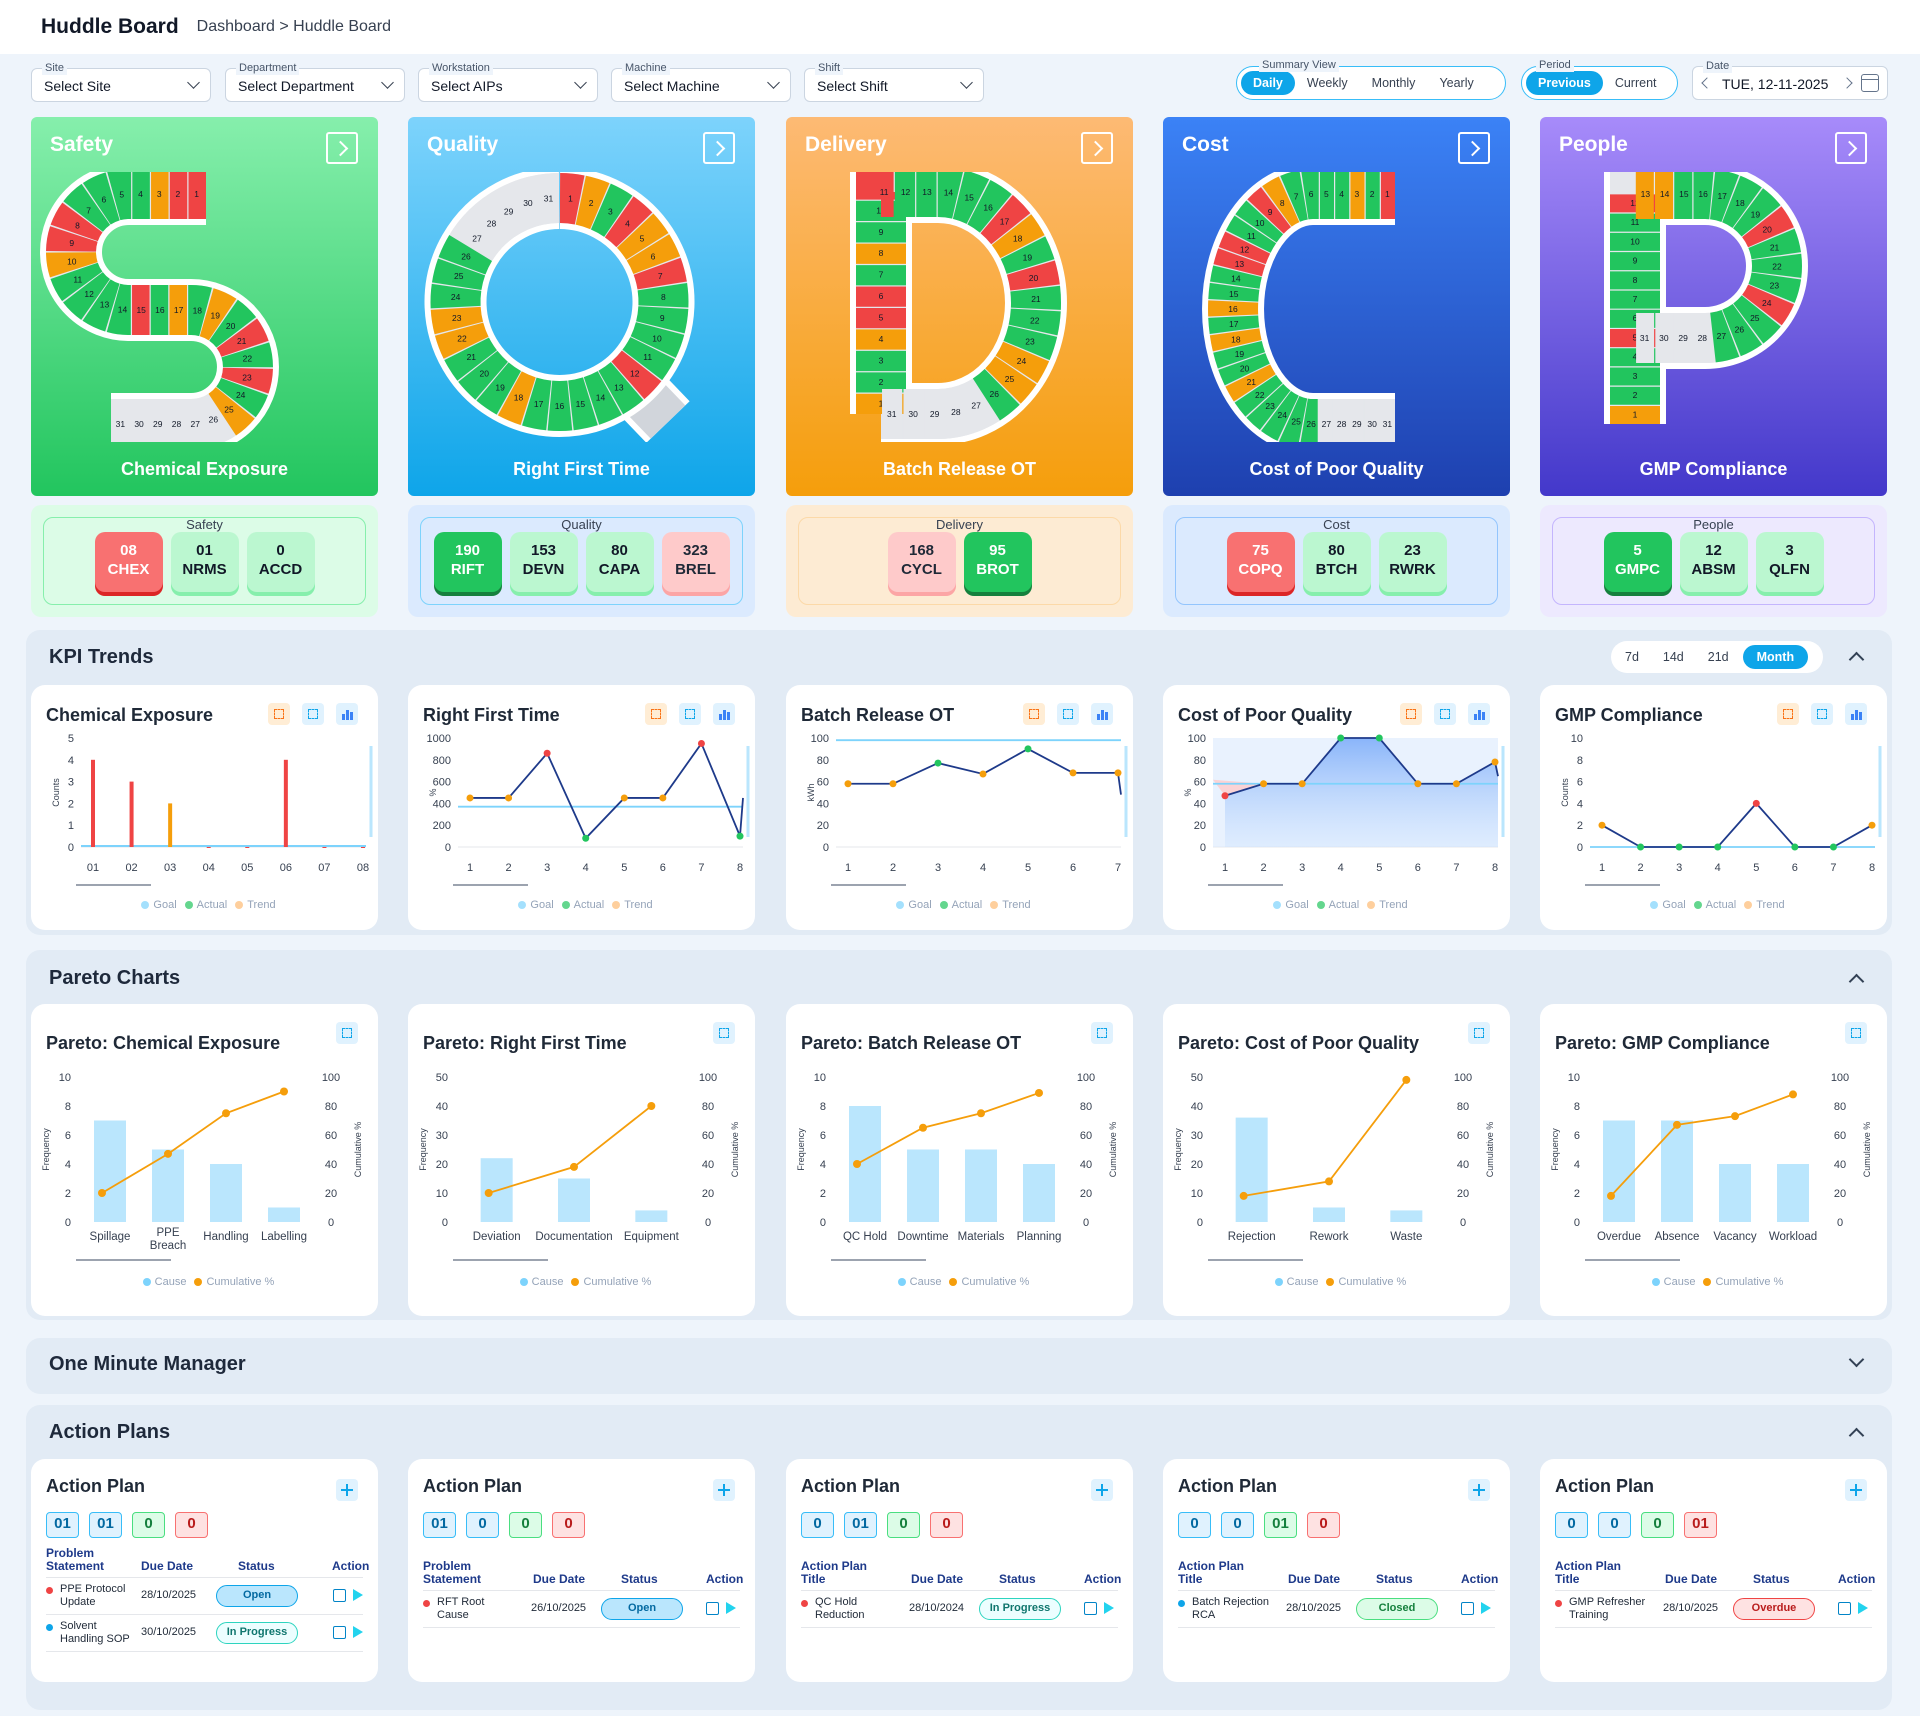 The width and height of the screenshot is (1920, 1716). Describe the element at coordinates (1632, 657) in the screenshot. I see `range-option-7d: 7d` at that location.